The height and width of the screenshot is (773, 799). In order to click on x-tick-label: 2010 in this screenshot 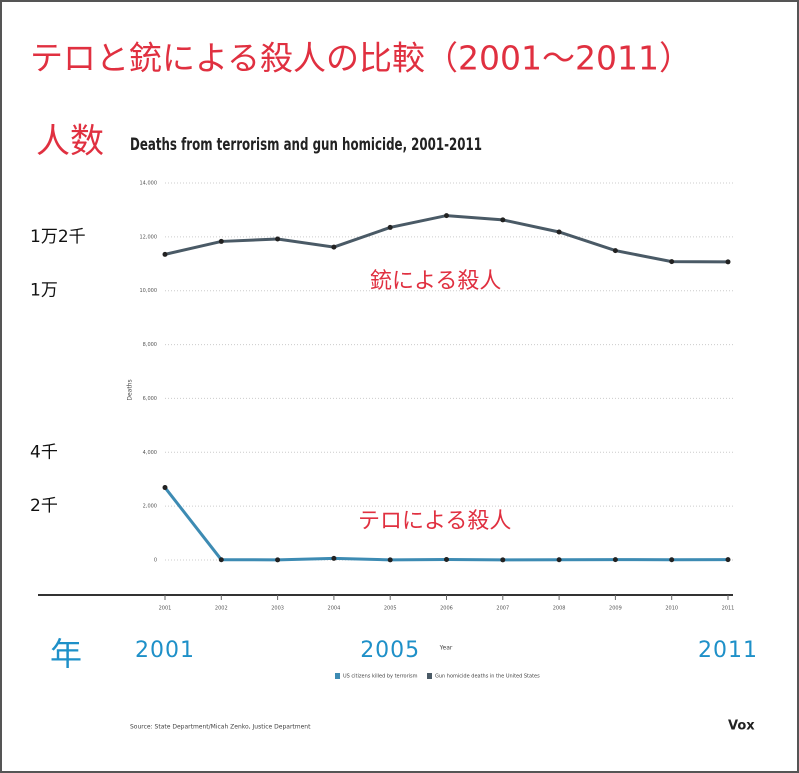, I will do `click(671, 609)`.